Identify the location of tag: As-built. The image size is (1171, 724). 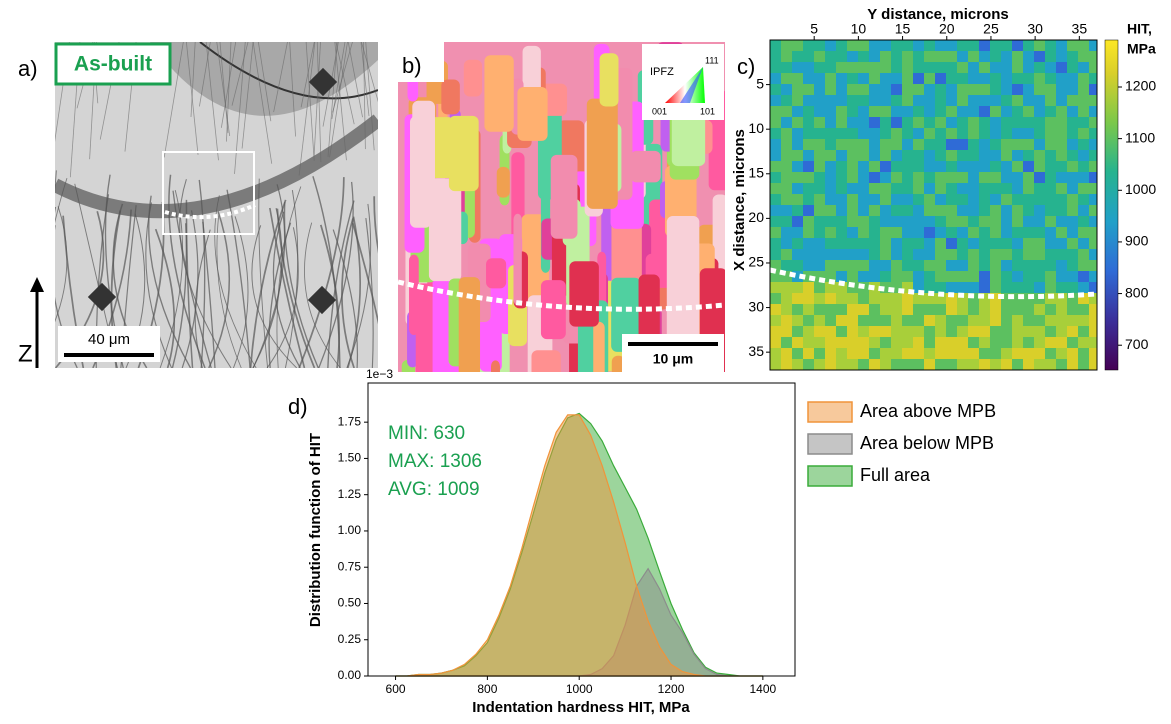
(113, 64).